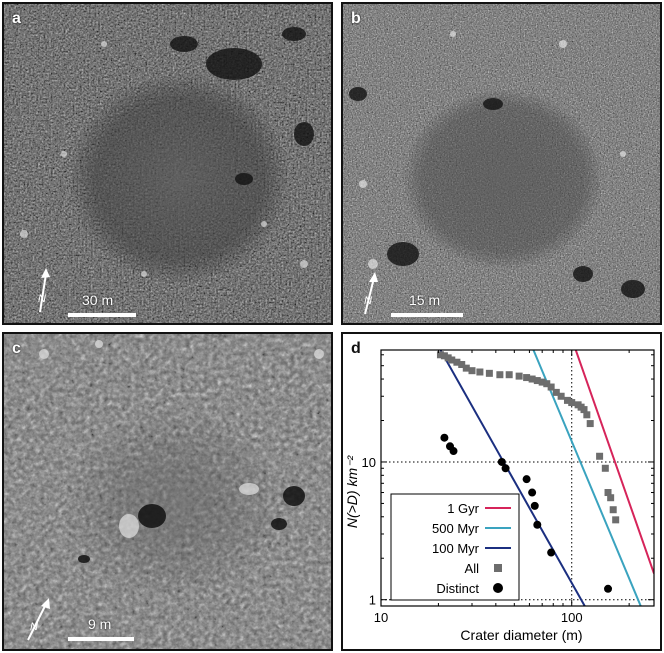 The width and height of the screenshot is (664, 653). I want to click on y-axis-label: N(>D) km⁻², so click(352, 492).